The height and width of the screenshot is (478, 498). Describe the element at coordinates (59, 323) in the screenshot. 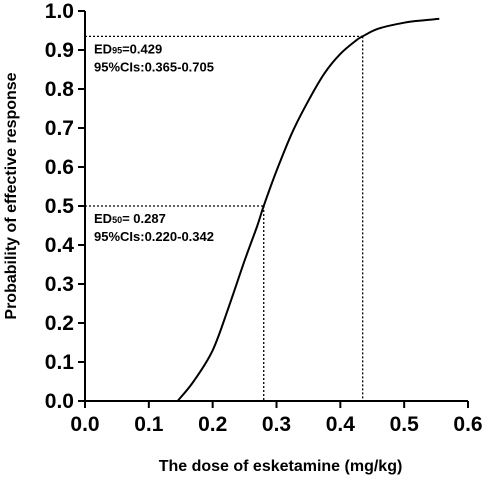

I see `y-tick-label: 0.2` at that location.